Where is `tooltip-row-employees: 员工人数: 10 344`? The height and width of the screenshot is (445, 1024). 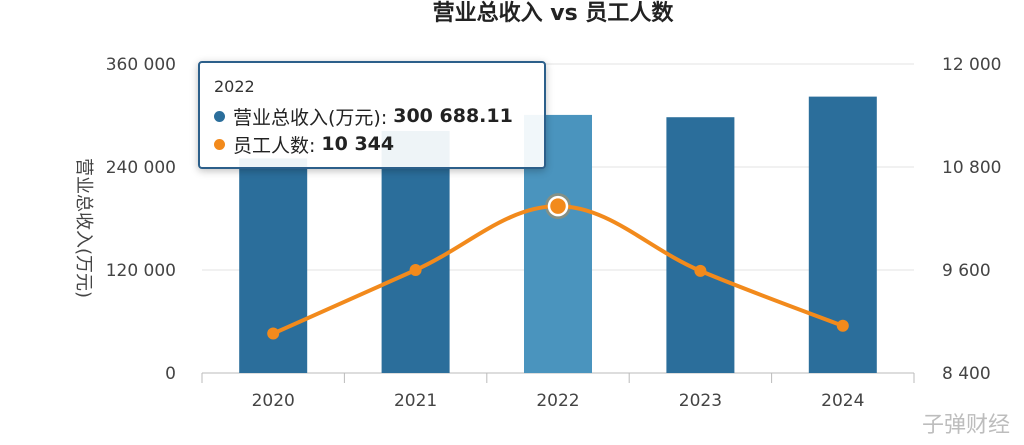
tooltip-row-employees: 员工人数: 10 344 is located at coordinates (372, 144).